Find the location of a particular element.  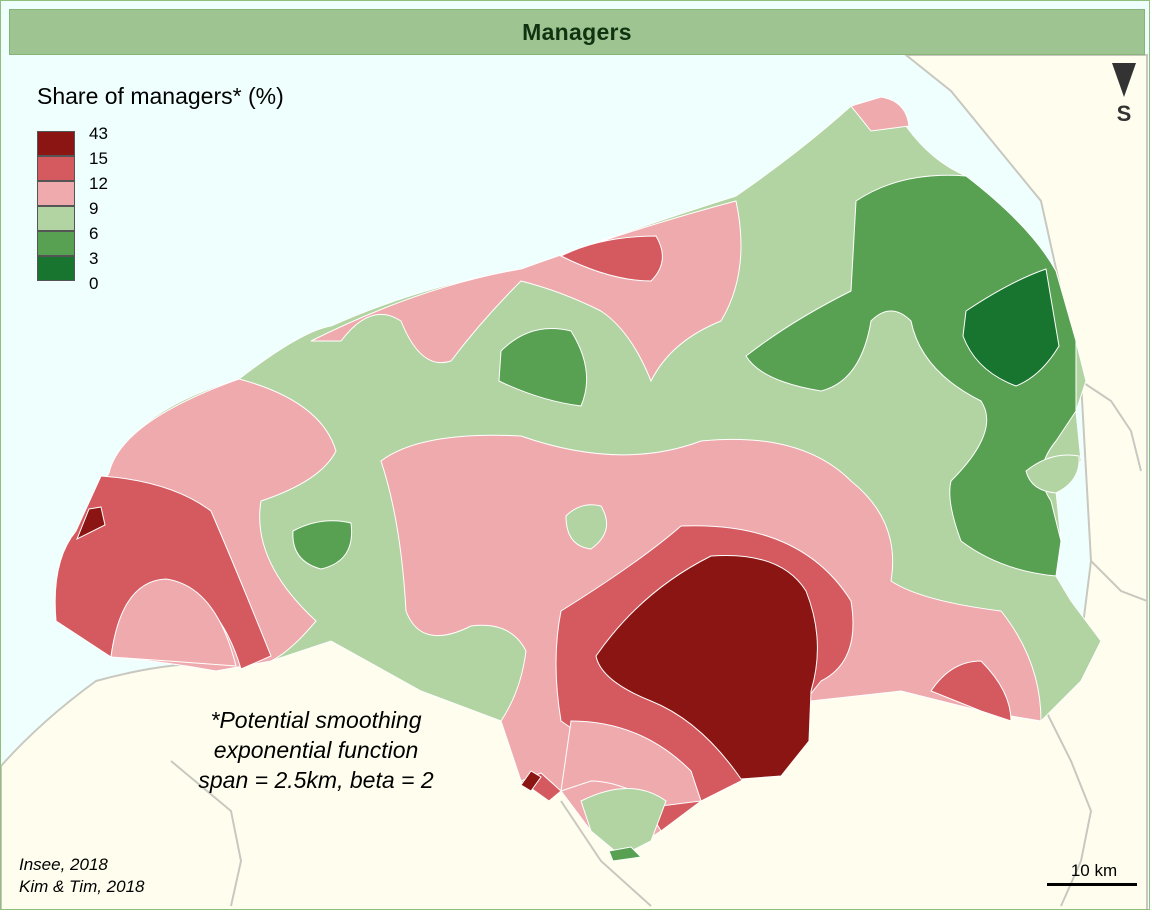

zone-red-east is located at coordinates (971, 691).